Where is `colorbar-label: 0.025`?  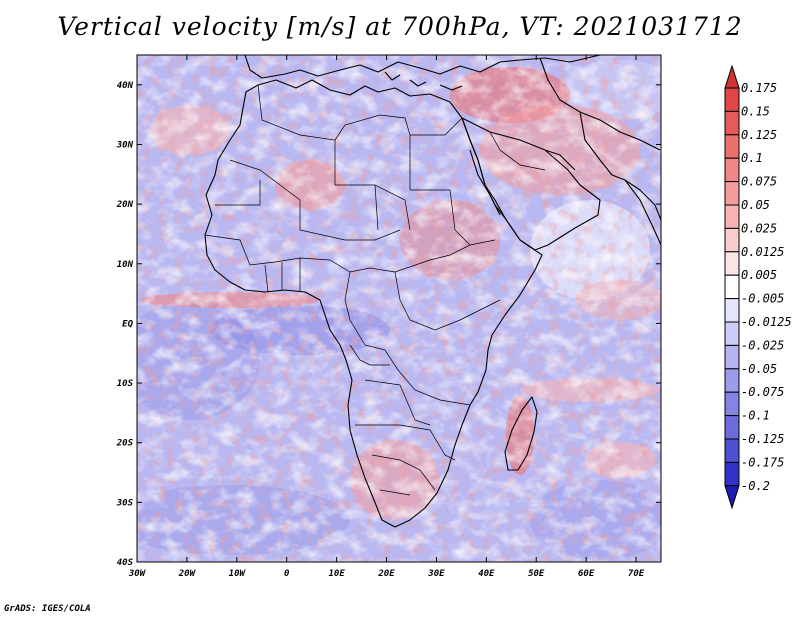 colorbar-label: 0.025 is located at coordinates (759, 228).